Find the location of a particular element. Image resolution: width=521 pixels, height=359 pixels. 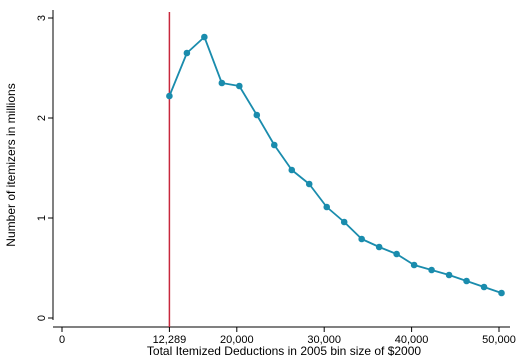

x-tick-label: 40,000 is located at coordinates (412, 340).